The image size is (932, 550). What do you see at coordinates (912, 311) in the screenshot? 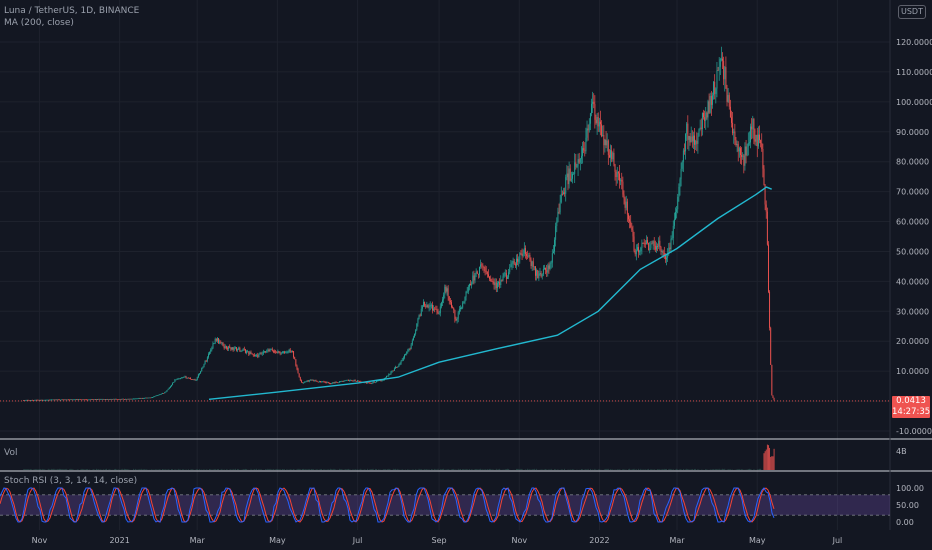
I see `y-tick-label: 30.0000` at bounding box center [912, 311].